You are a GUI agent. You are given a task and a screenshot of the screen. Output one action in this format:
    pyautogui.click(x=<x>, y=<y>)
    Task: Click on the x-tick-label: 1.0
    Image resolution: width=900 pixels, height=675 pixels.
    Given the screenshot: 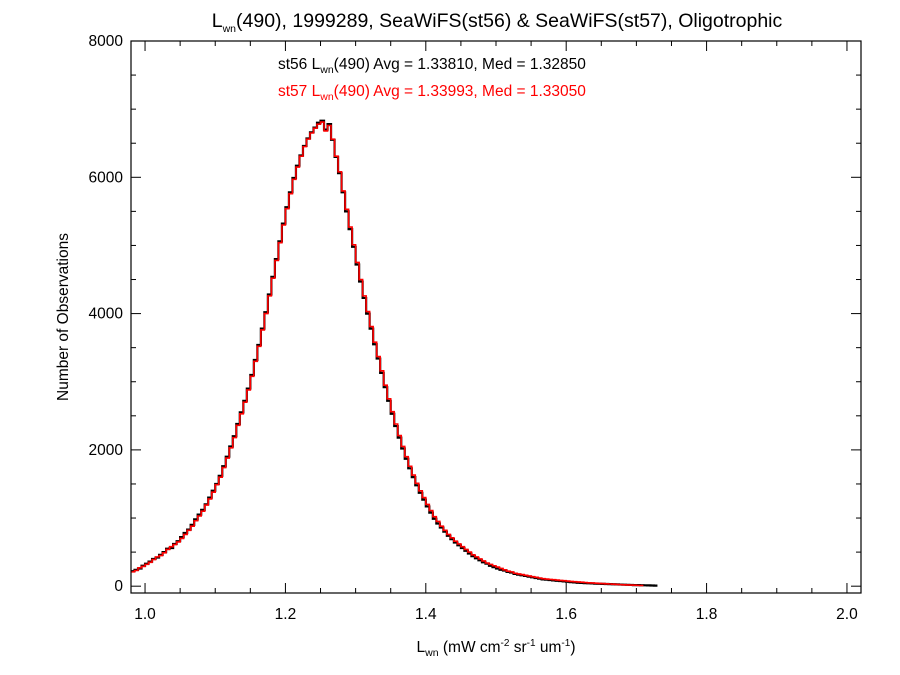 What is the action you would take?
    pyautogui.click(x=145, y=614)
    